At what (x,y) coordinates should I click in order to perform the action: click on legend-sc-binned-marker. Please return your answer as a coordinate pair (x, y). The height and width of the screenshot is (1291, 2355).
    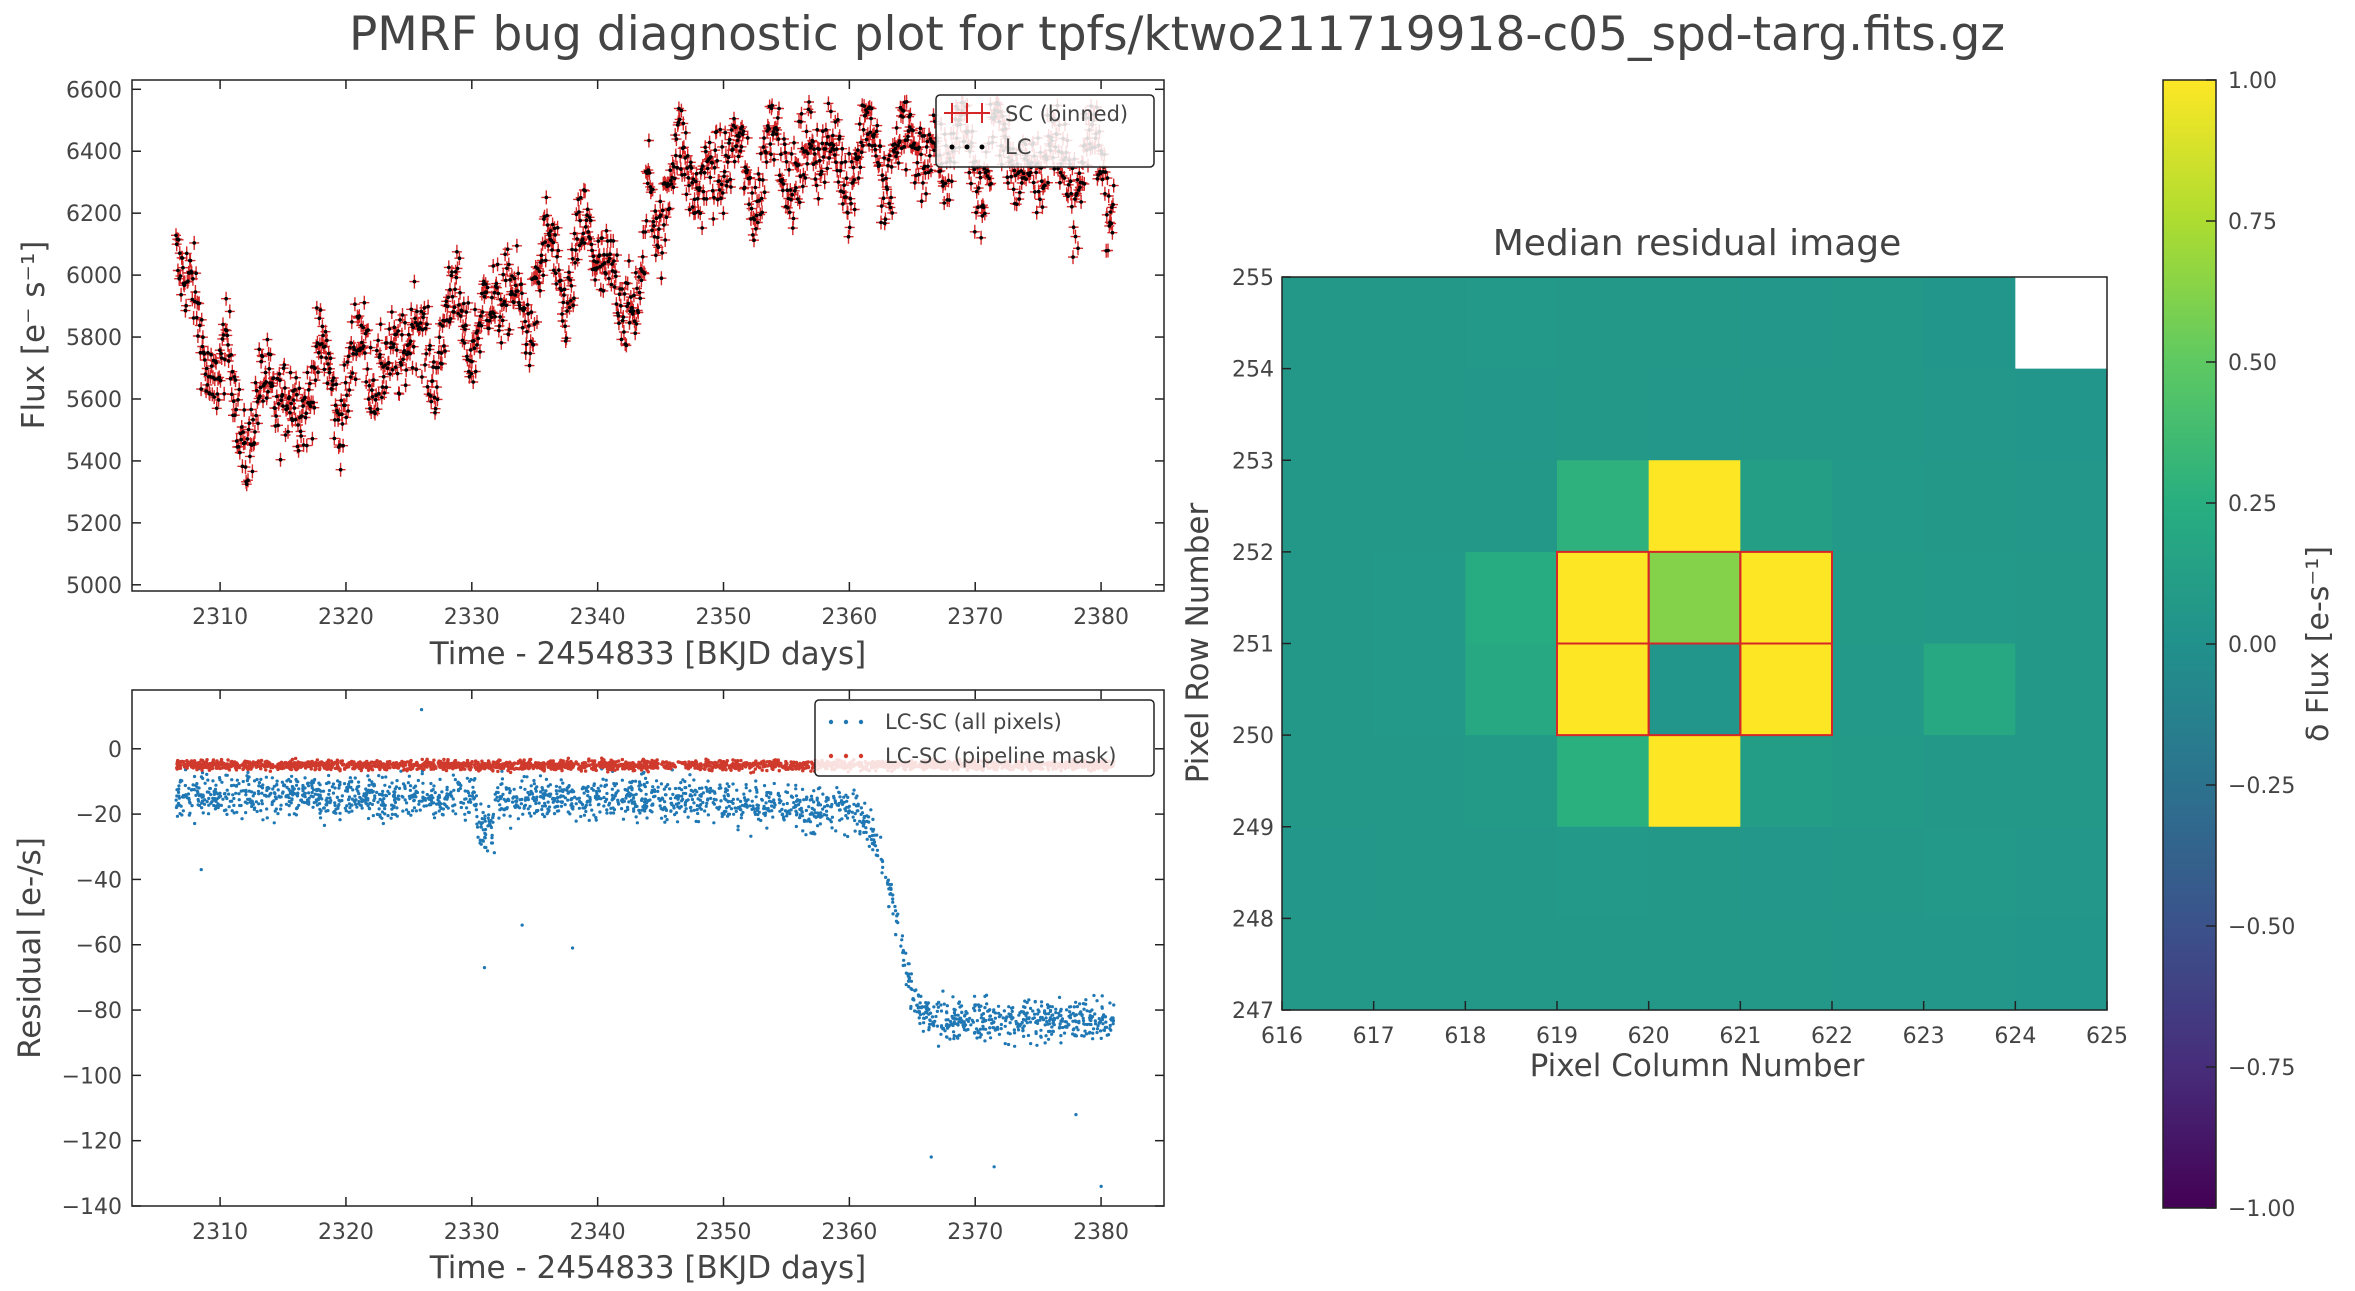
    Looking at the image, I should click on (967, 113).